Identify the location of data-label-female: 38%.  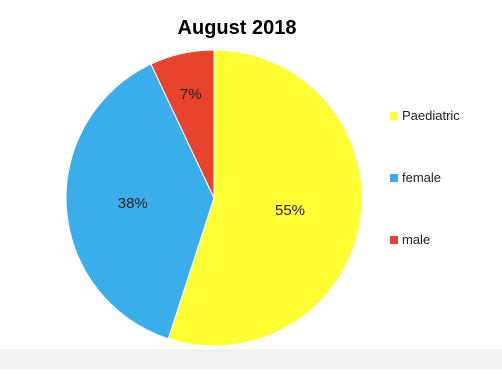
(133, 203).